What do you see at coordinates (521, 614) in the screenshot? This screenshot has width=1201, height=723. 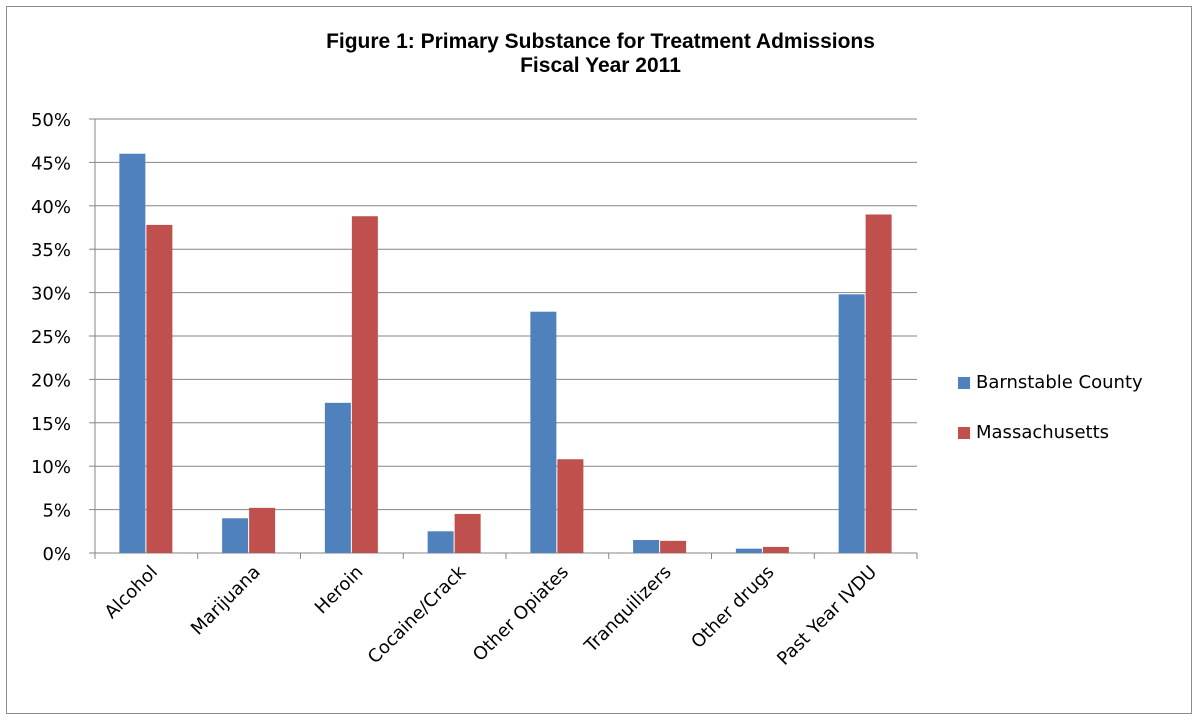 I see `x-tick-label: Other Opiates` at bounding box center [521, 614].